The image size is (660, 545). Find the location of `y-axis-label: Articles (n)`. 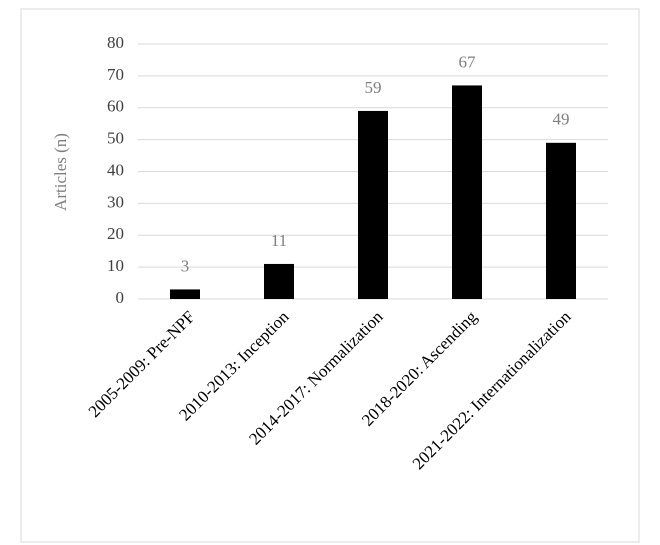

y-axis-label: Articles (n) is located at coordinates (60, 172).